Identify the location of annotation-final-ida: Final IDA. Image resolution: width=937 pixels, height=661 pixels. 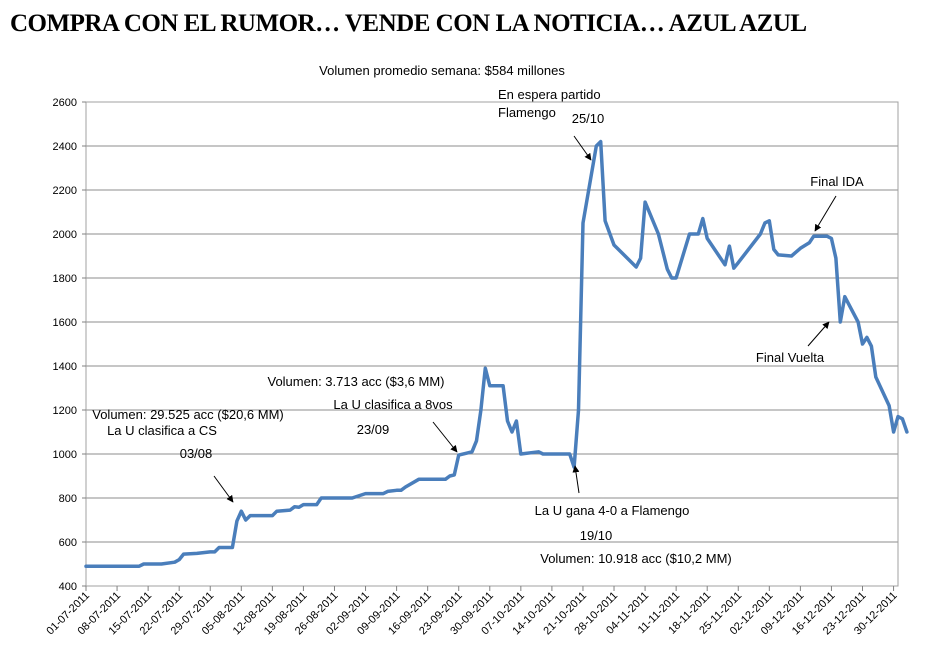
(837, 203).